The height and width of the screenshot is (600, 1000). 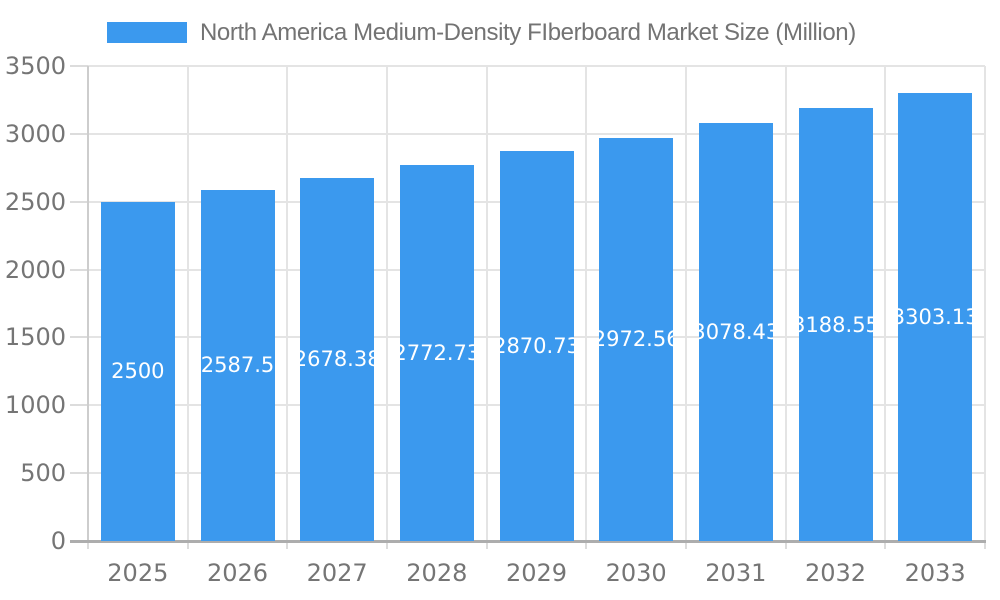 What do you see at coordinates (35, 133) in the screenshot?
I see `y-tick-label: 3000` at bounding box center [35, 133].